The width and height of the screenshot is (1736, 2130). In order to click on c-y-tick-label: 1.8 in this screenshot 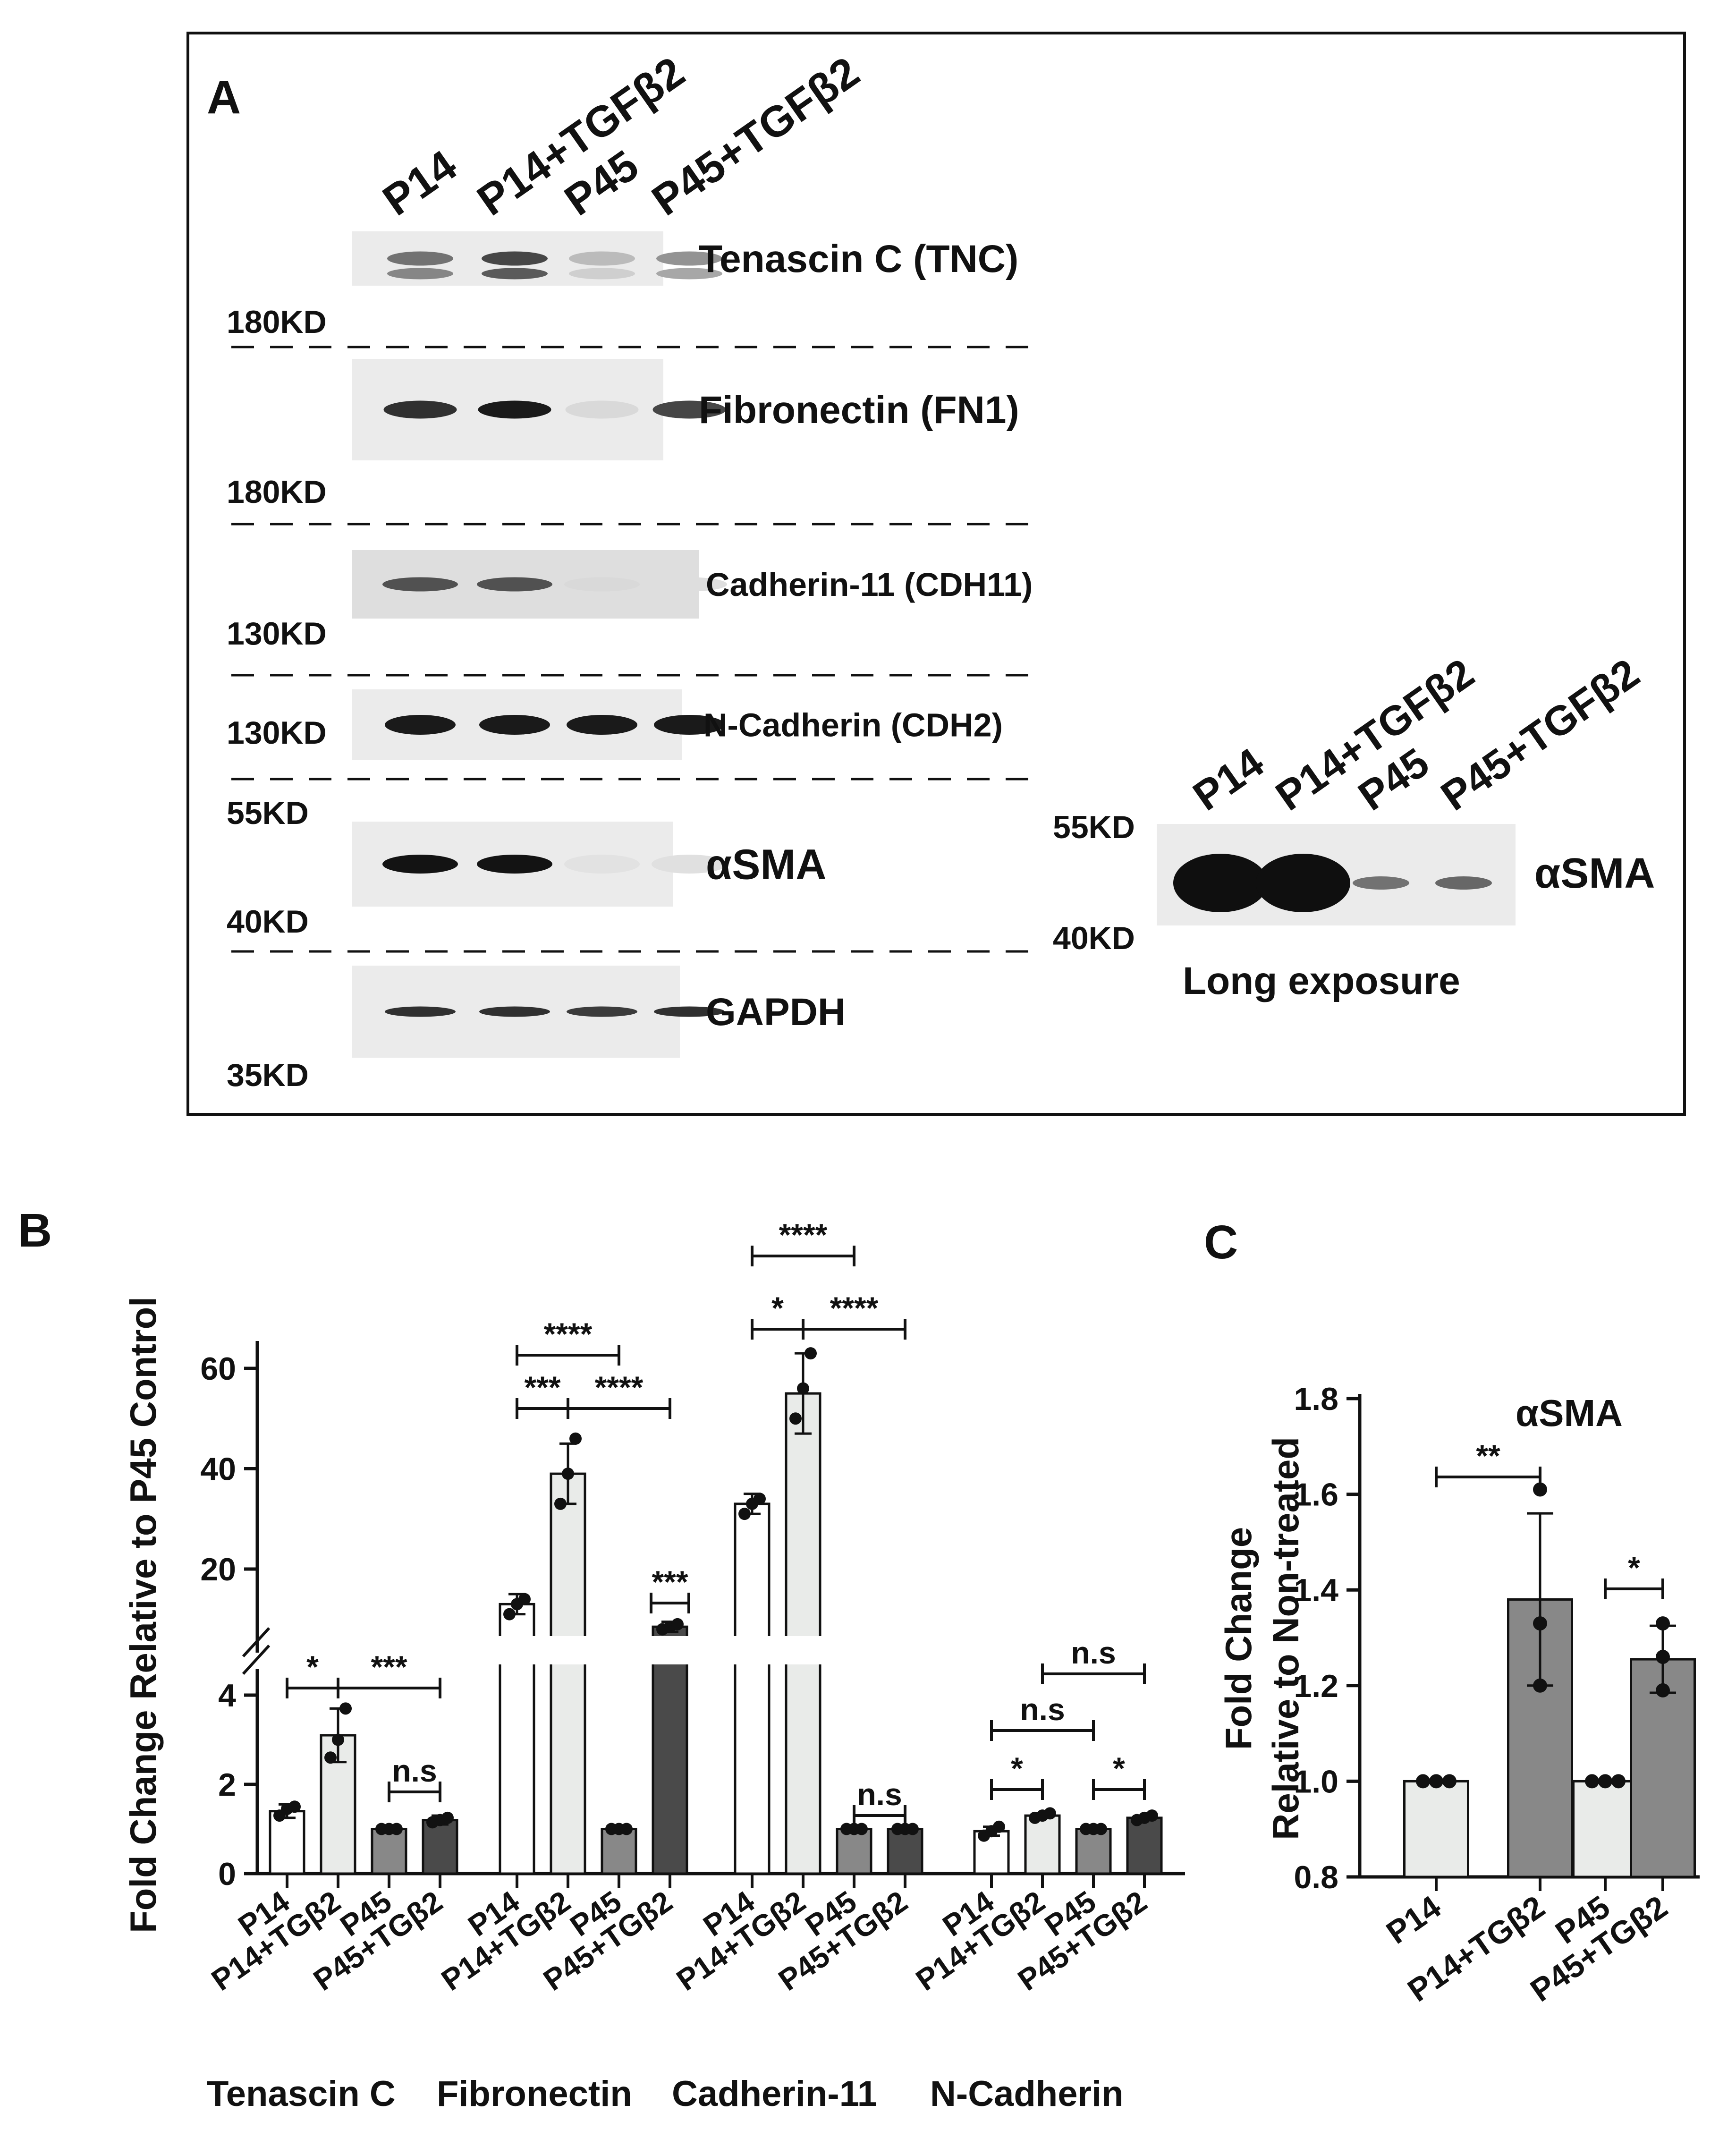, I will do `click(1316, 1399)`.